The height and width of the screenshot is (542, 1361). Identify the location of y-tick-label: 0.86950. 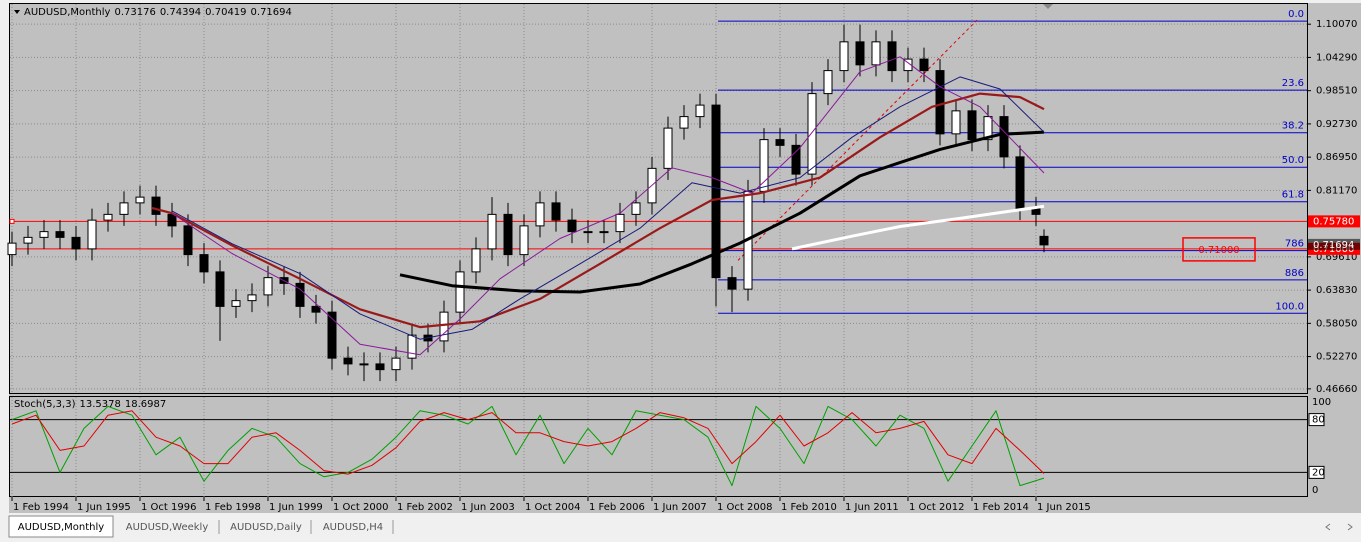
(1336, 157).